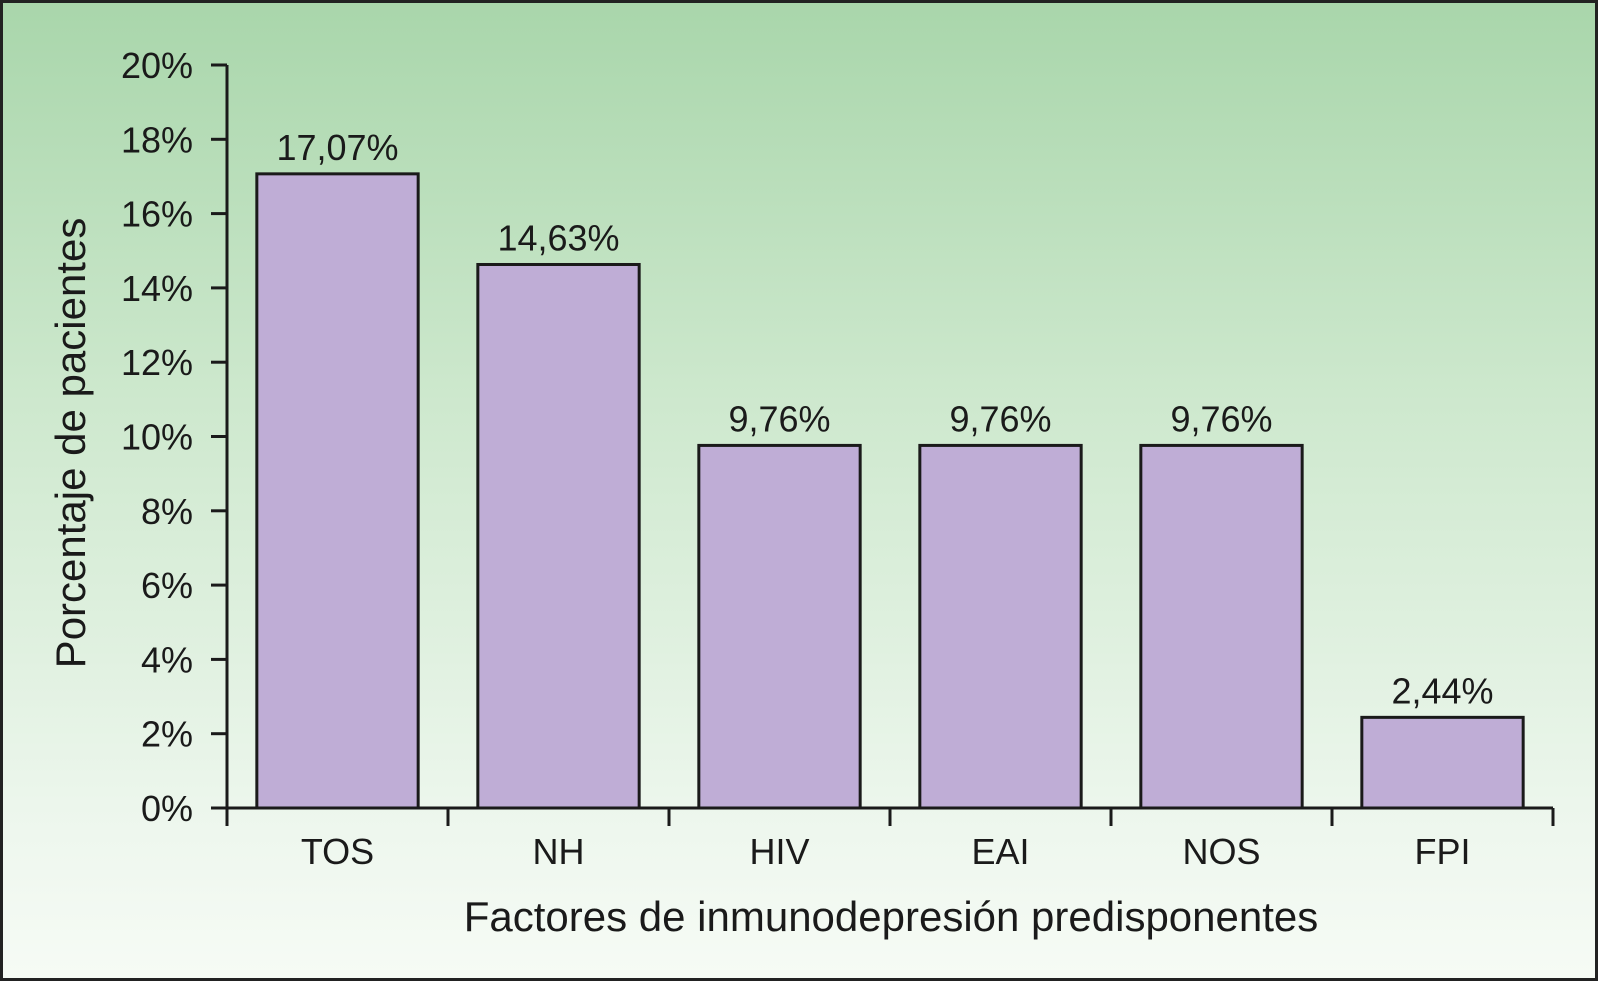 The height and width of the screenshot is (984, 1598). What do you see at coordinates (167, 734) in the screenshot?
I see `y-tick-label: 2%` at bounding box center [167, 734].